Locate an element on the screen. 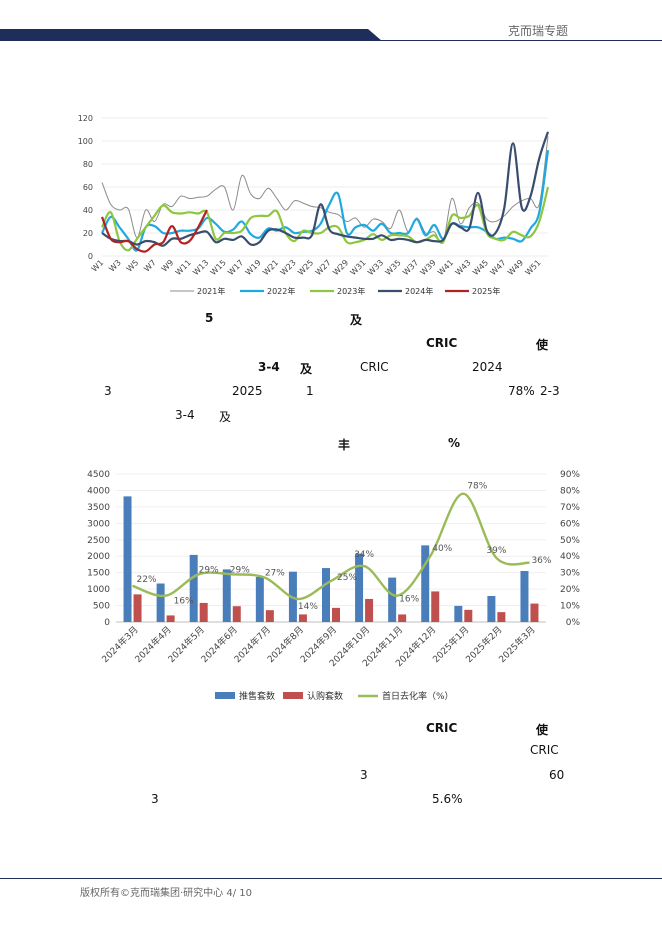 This screenshot has height=936, width=662. chart2-rate-label: 36% is located at coordinates (541, 561).